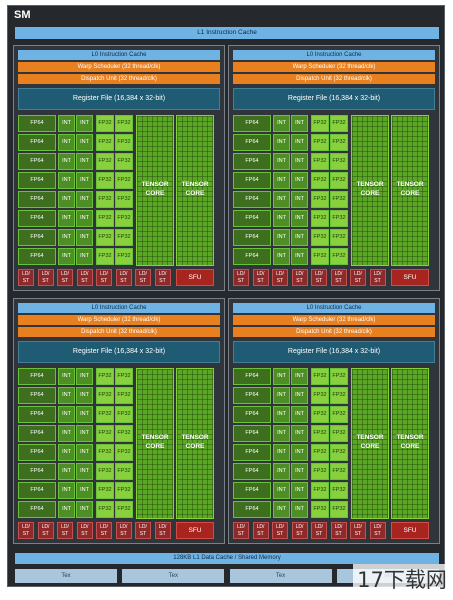  I want to click on sfu-unit: SFU, so click(410, 530).